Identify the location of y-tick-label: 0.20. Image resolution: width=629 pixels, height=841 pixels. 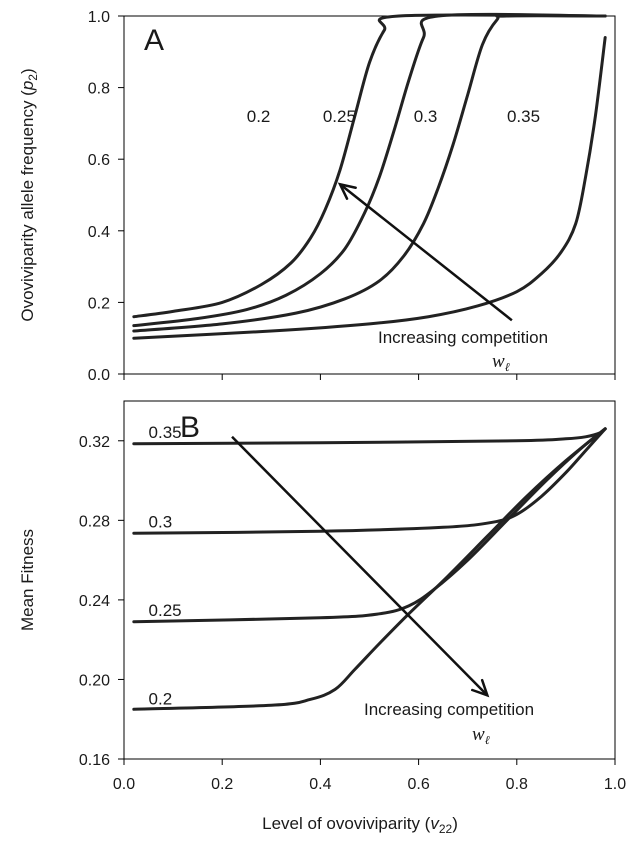
(94, 680).